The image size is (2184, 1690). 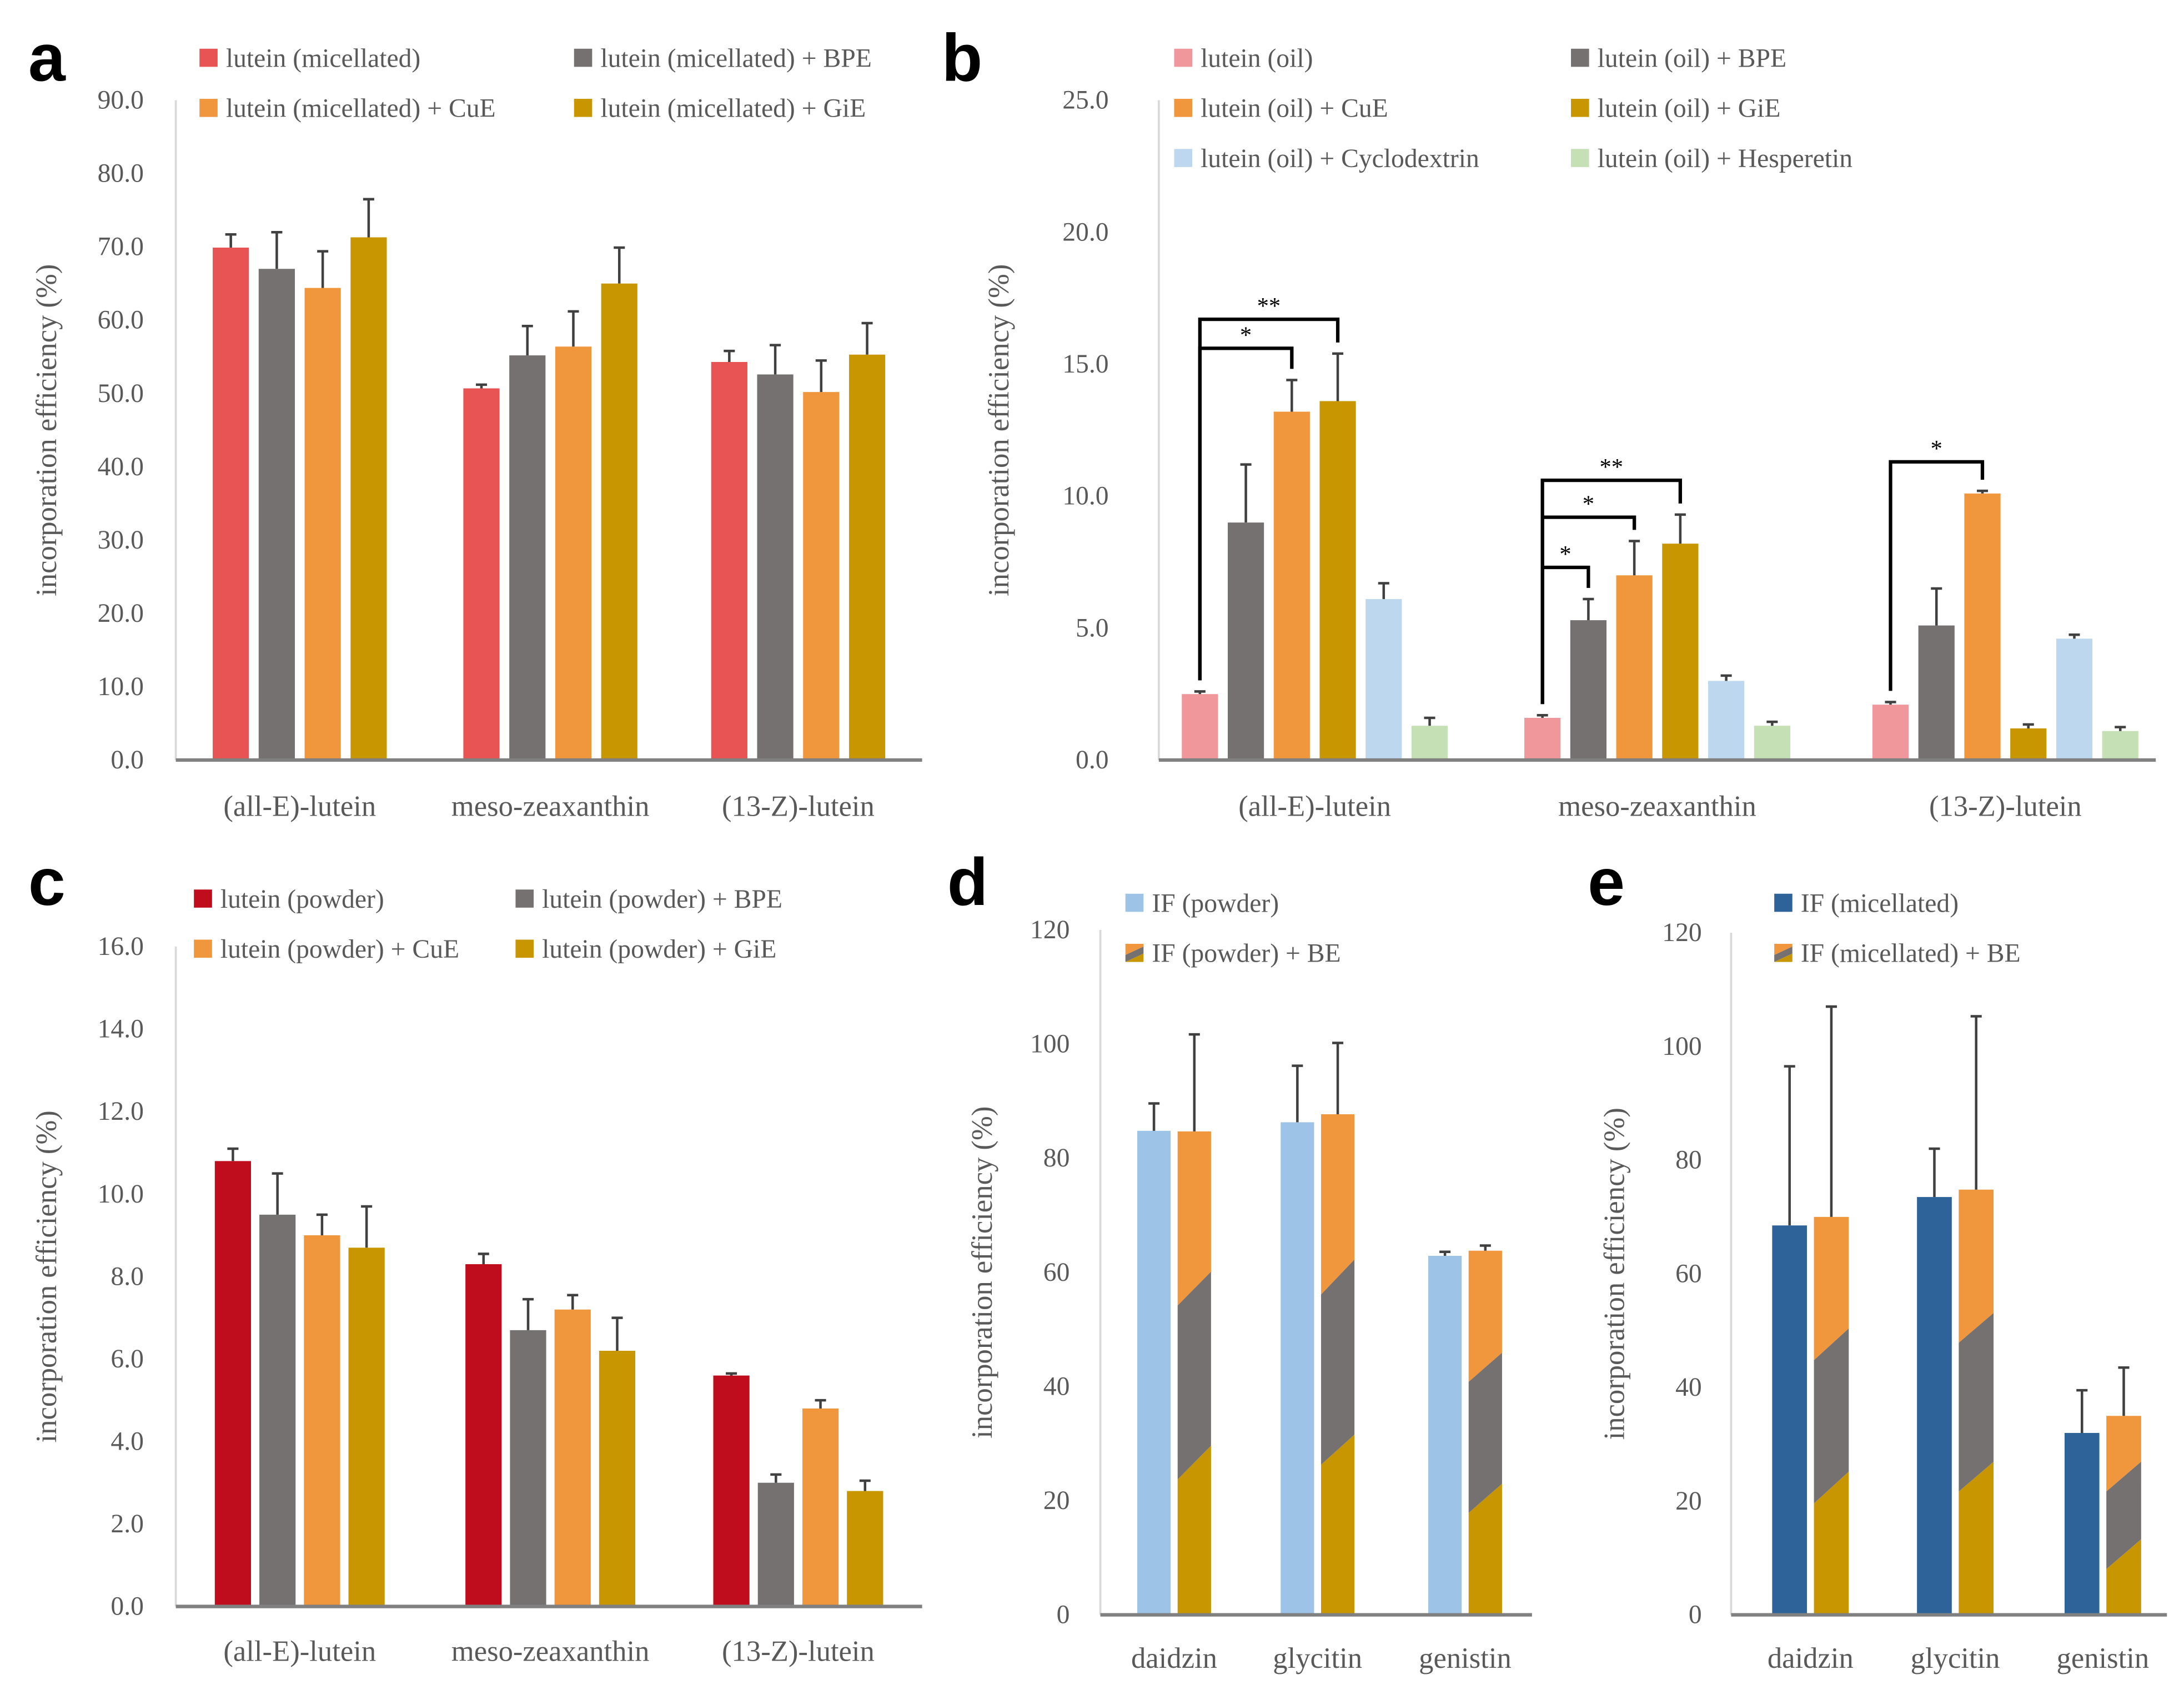 What do you see at coordinates (1611, 592) in the screenshot?
I see `bracket-line` at bounding box center [1611, 592].